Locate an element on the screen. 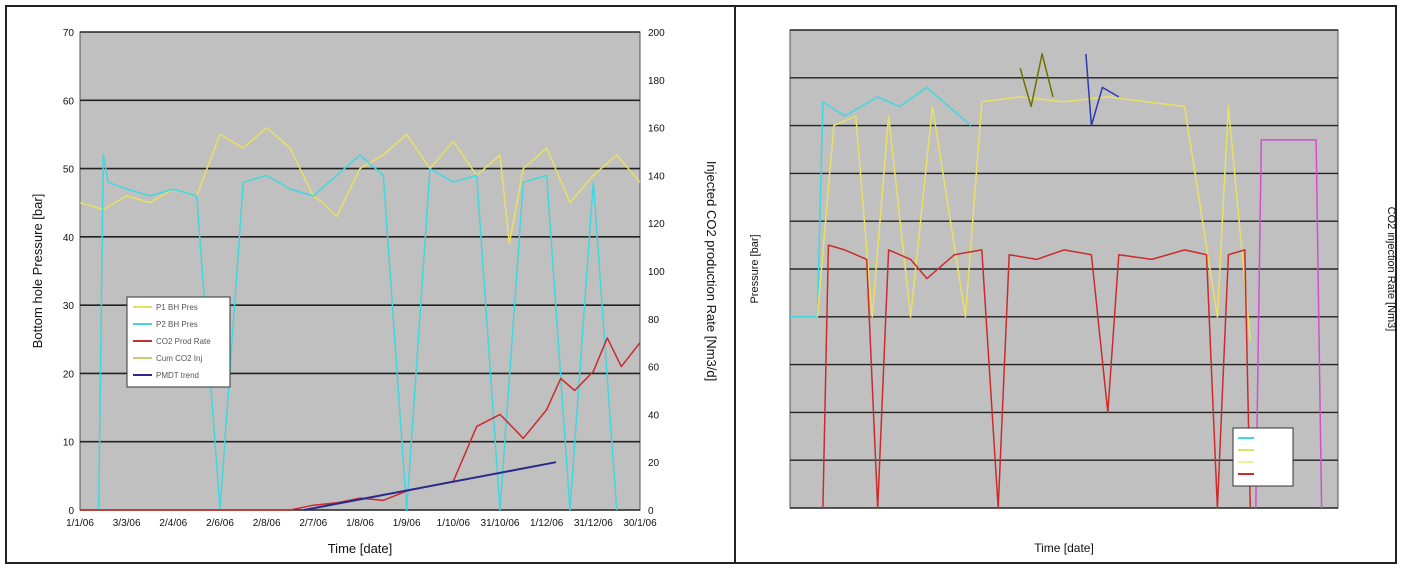 The image size is (1402, 569). left-y-tick-label: 30 is located at coordinates (69, 306).